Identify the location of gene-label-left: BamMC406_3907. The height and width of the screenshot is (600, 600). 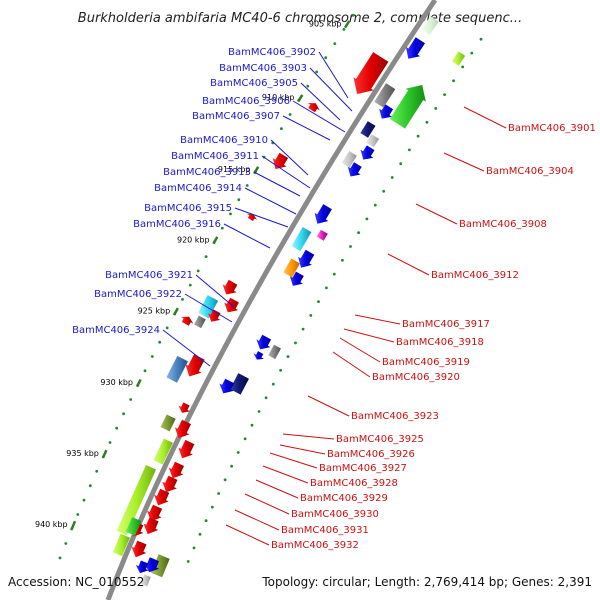
(236, 116).